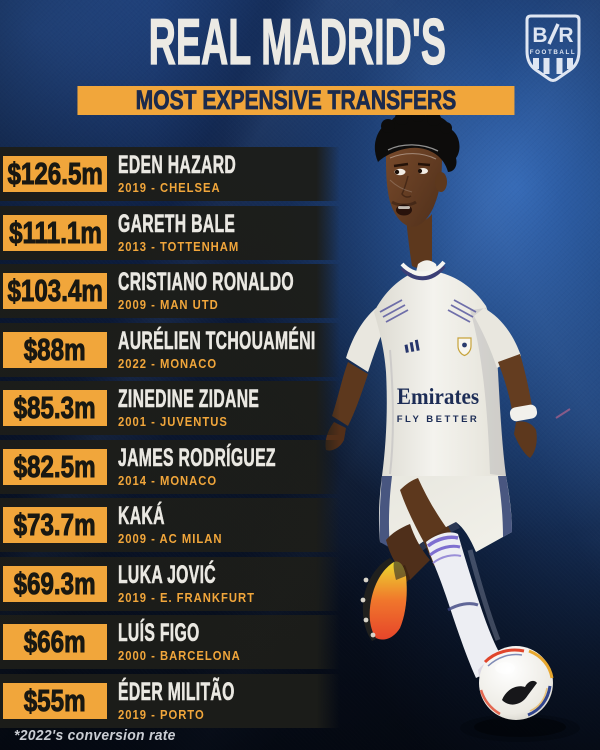 The width and height of the screenshot is (600, 750). What do you see at coordinates (464, 347) in the screenshot?
I see `club-crest` at bounding box center [464, 347].